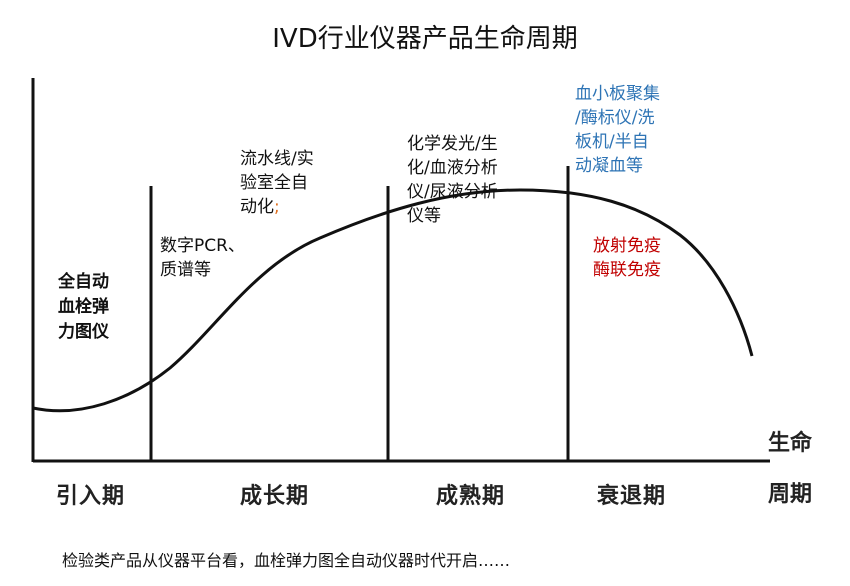 This screenshot has height=586, width=850. I want to click on annotation-line: 动凝血等, so click(609, 166).